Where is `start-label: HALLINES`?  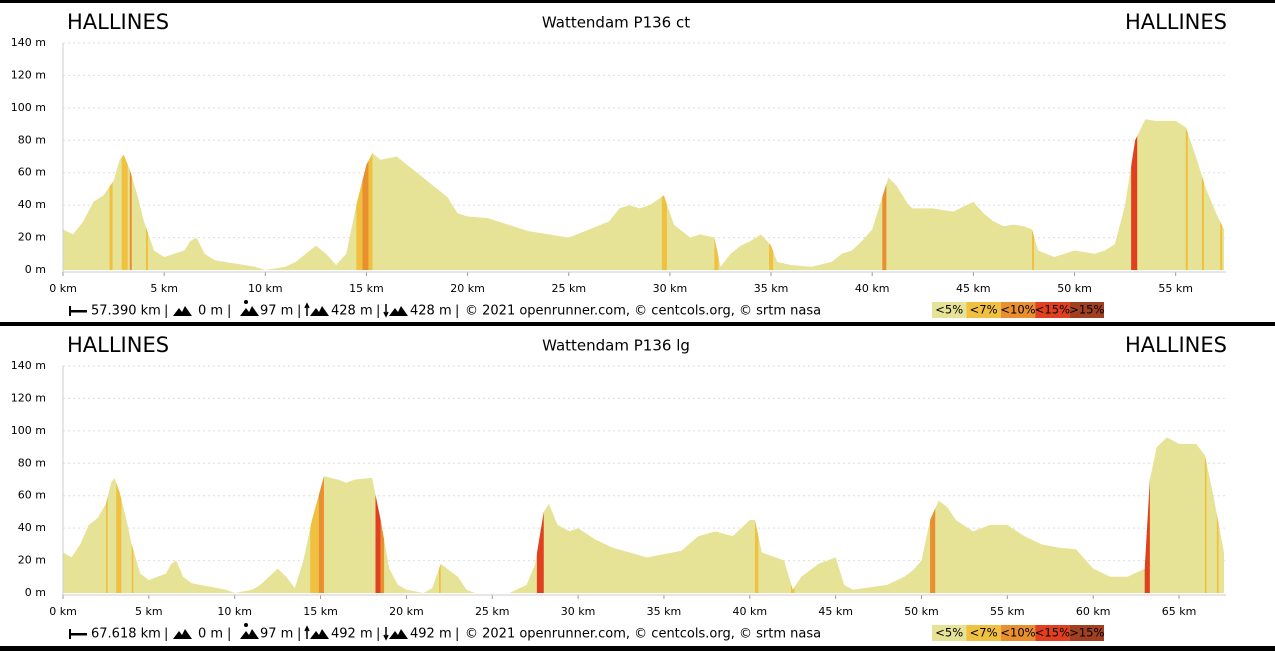
start-label: HALLINES is located at coordinates (118, 345).